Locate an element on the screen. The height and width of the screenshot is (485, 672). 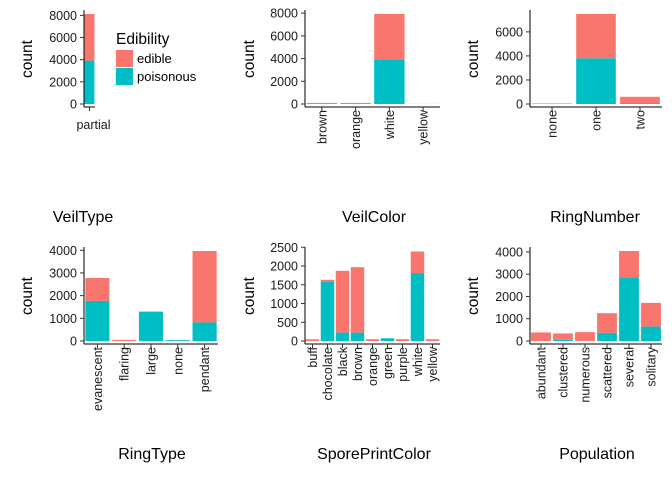
bar-buff-edible is located at coordinates (313, 340).